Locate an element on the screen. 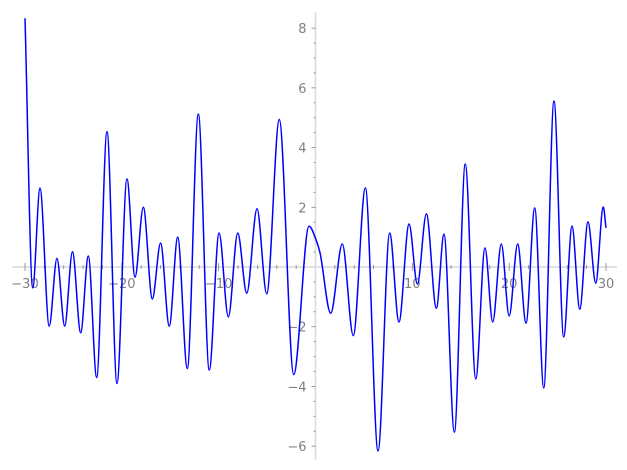 The height and width of the screenshot is (470, 627). y-tick-label: −2 is located at coordinates (296, 328).